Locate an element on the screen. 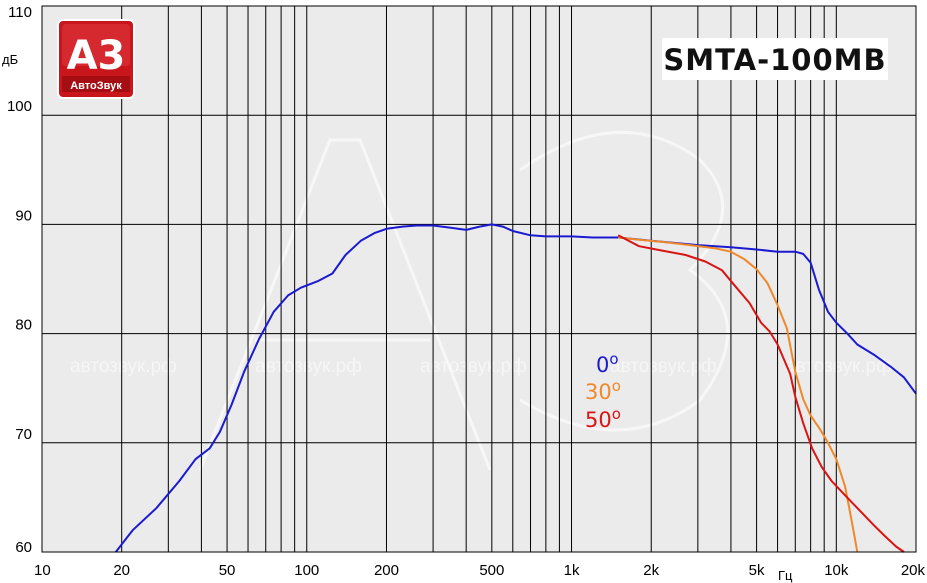 The width and height of the screenshot is (927, 583). x-tick-label: 20k is located at coordinates (913, 570).